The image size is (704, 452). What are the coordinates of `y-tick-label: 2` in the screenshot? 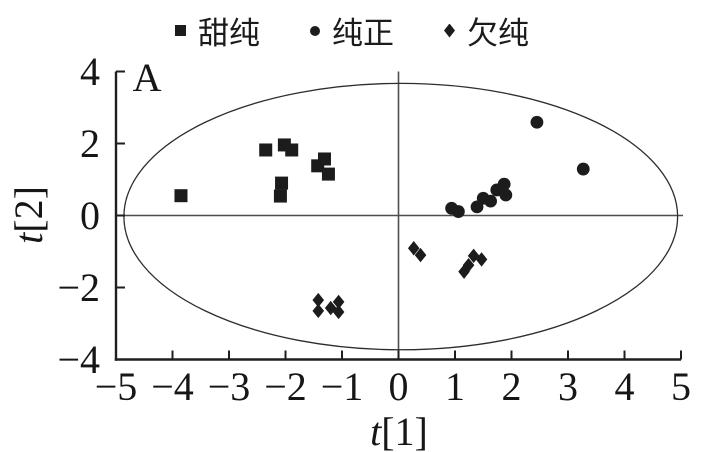 It's located at (90, 143).